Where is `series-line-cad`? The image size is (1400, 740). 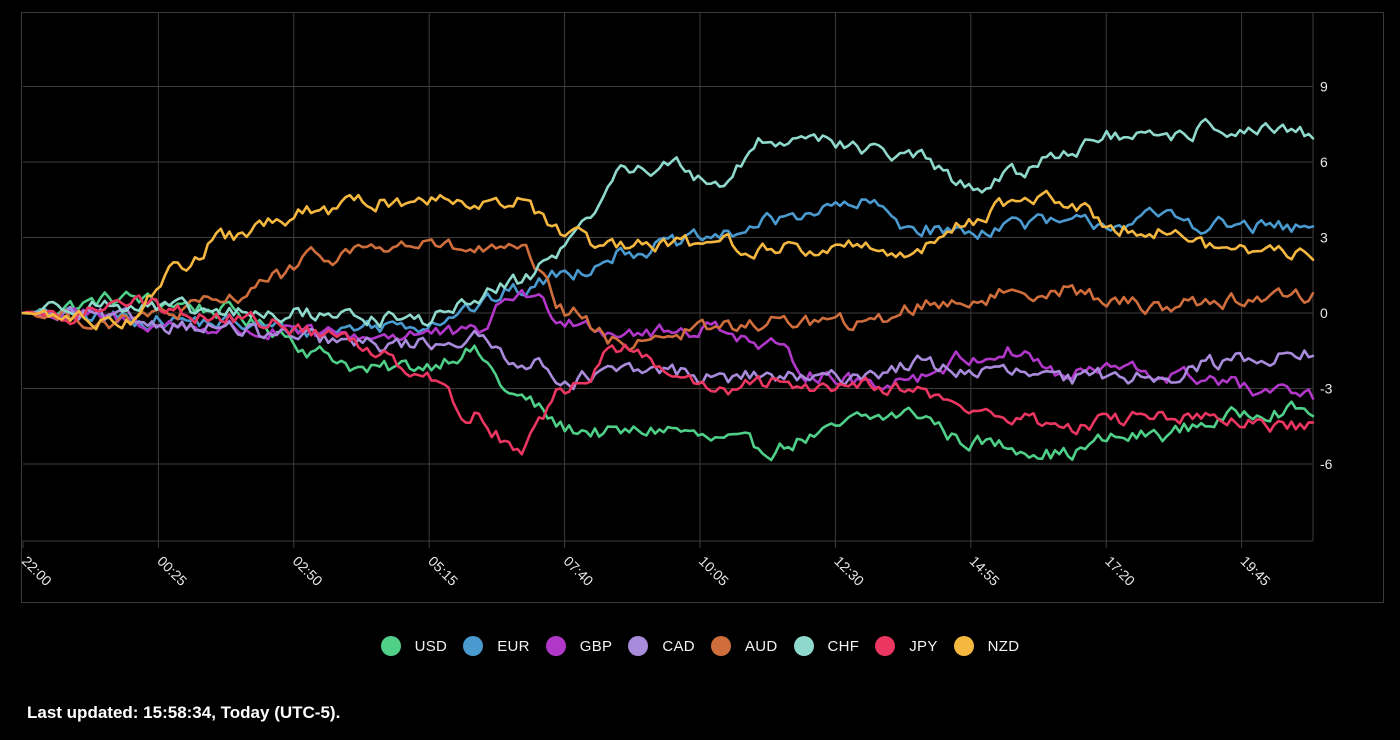 series-line-cad is located at coordinates (668, 348).